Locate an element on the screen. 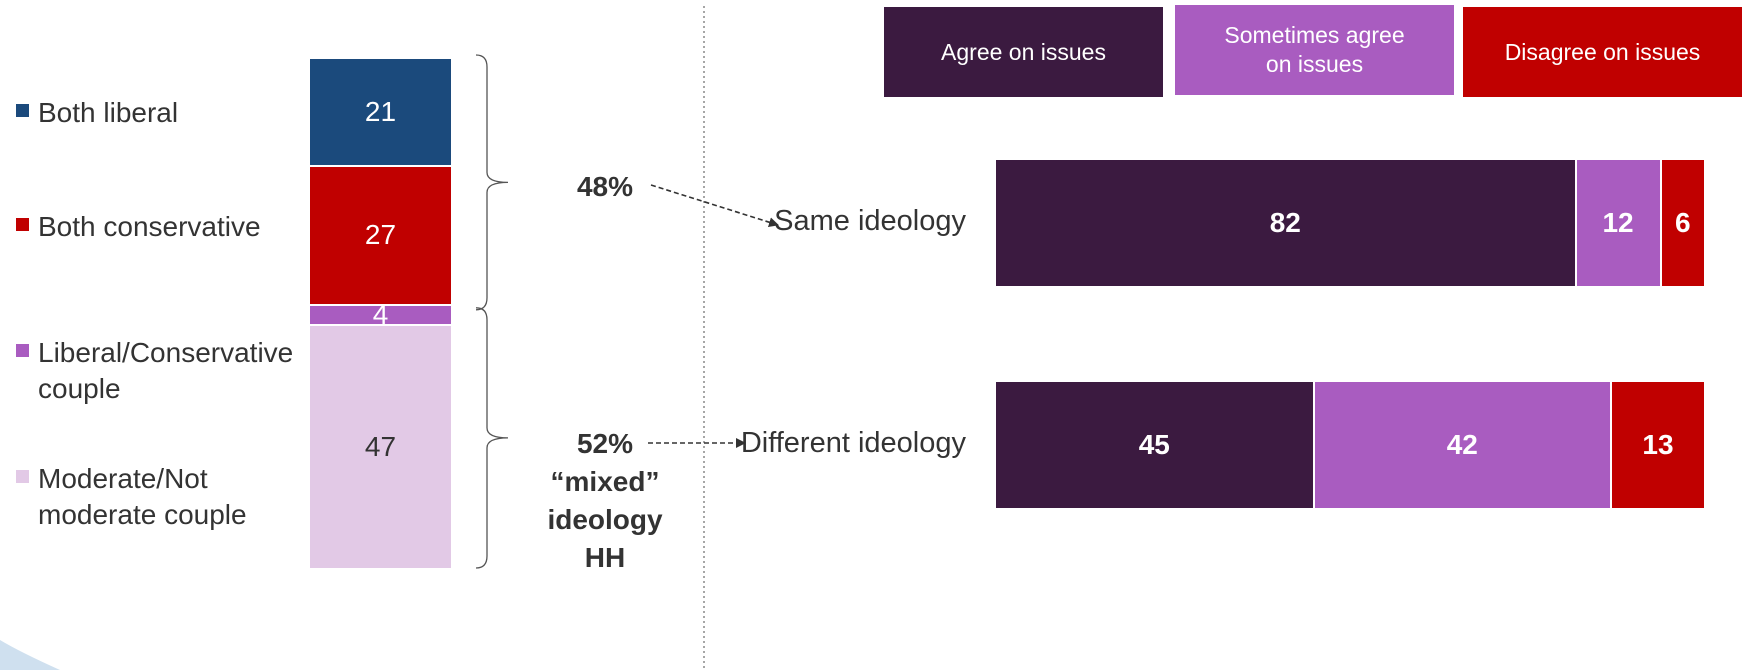  bar-segment-same-ideology-agree-on-issues: 82 is located at coordinates (1286, 223).